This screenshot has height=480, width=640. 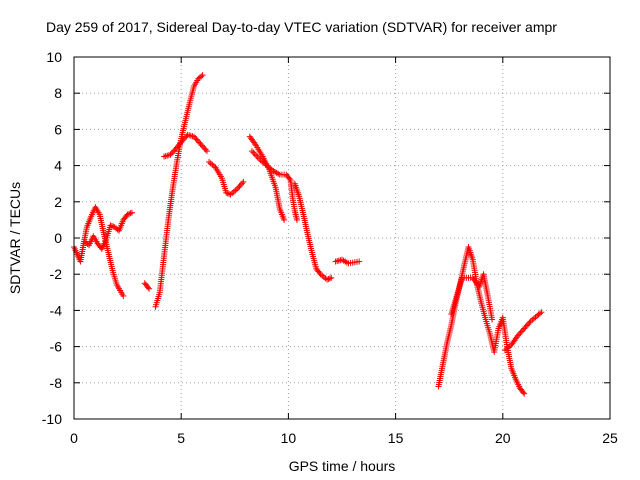 What do you see at coordinates (74, 438) in the screenshot?
I see `x-tick-label: 0` at bounding box center [74, 438].